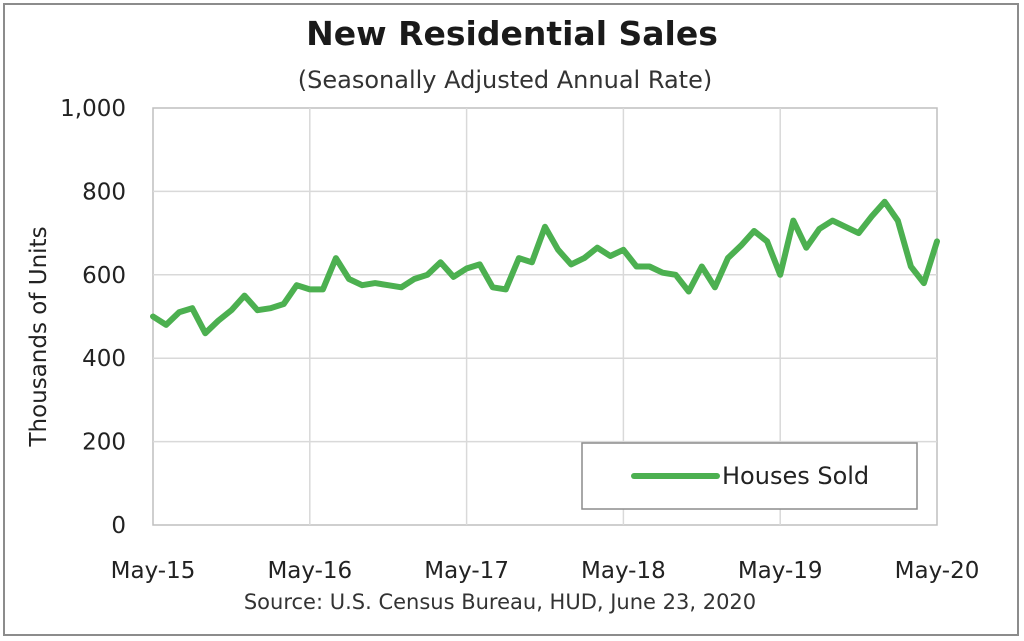  I want to click on y-axis-label: Thousands of Units, so click(39, 336).